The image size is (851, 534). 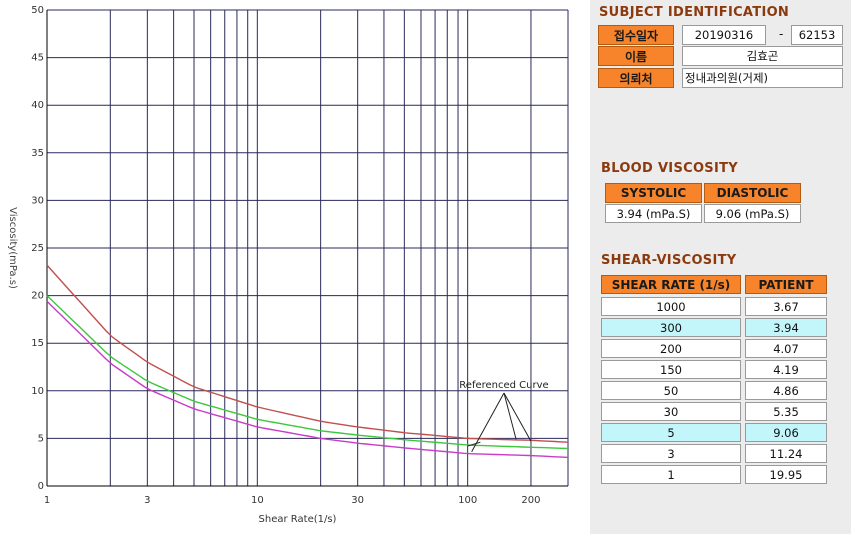 I want to click on patient-header: PATIENT, so click(x=786, y=284).